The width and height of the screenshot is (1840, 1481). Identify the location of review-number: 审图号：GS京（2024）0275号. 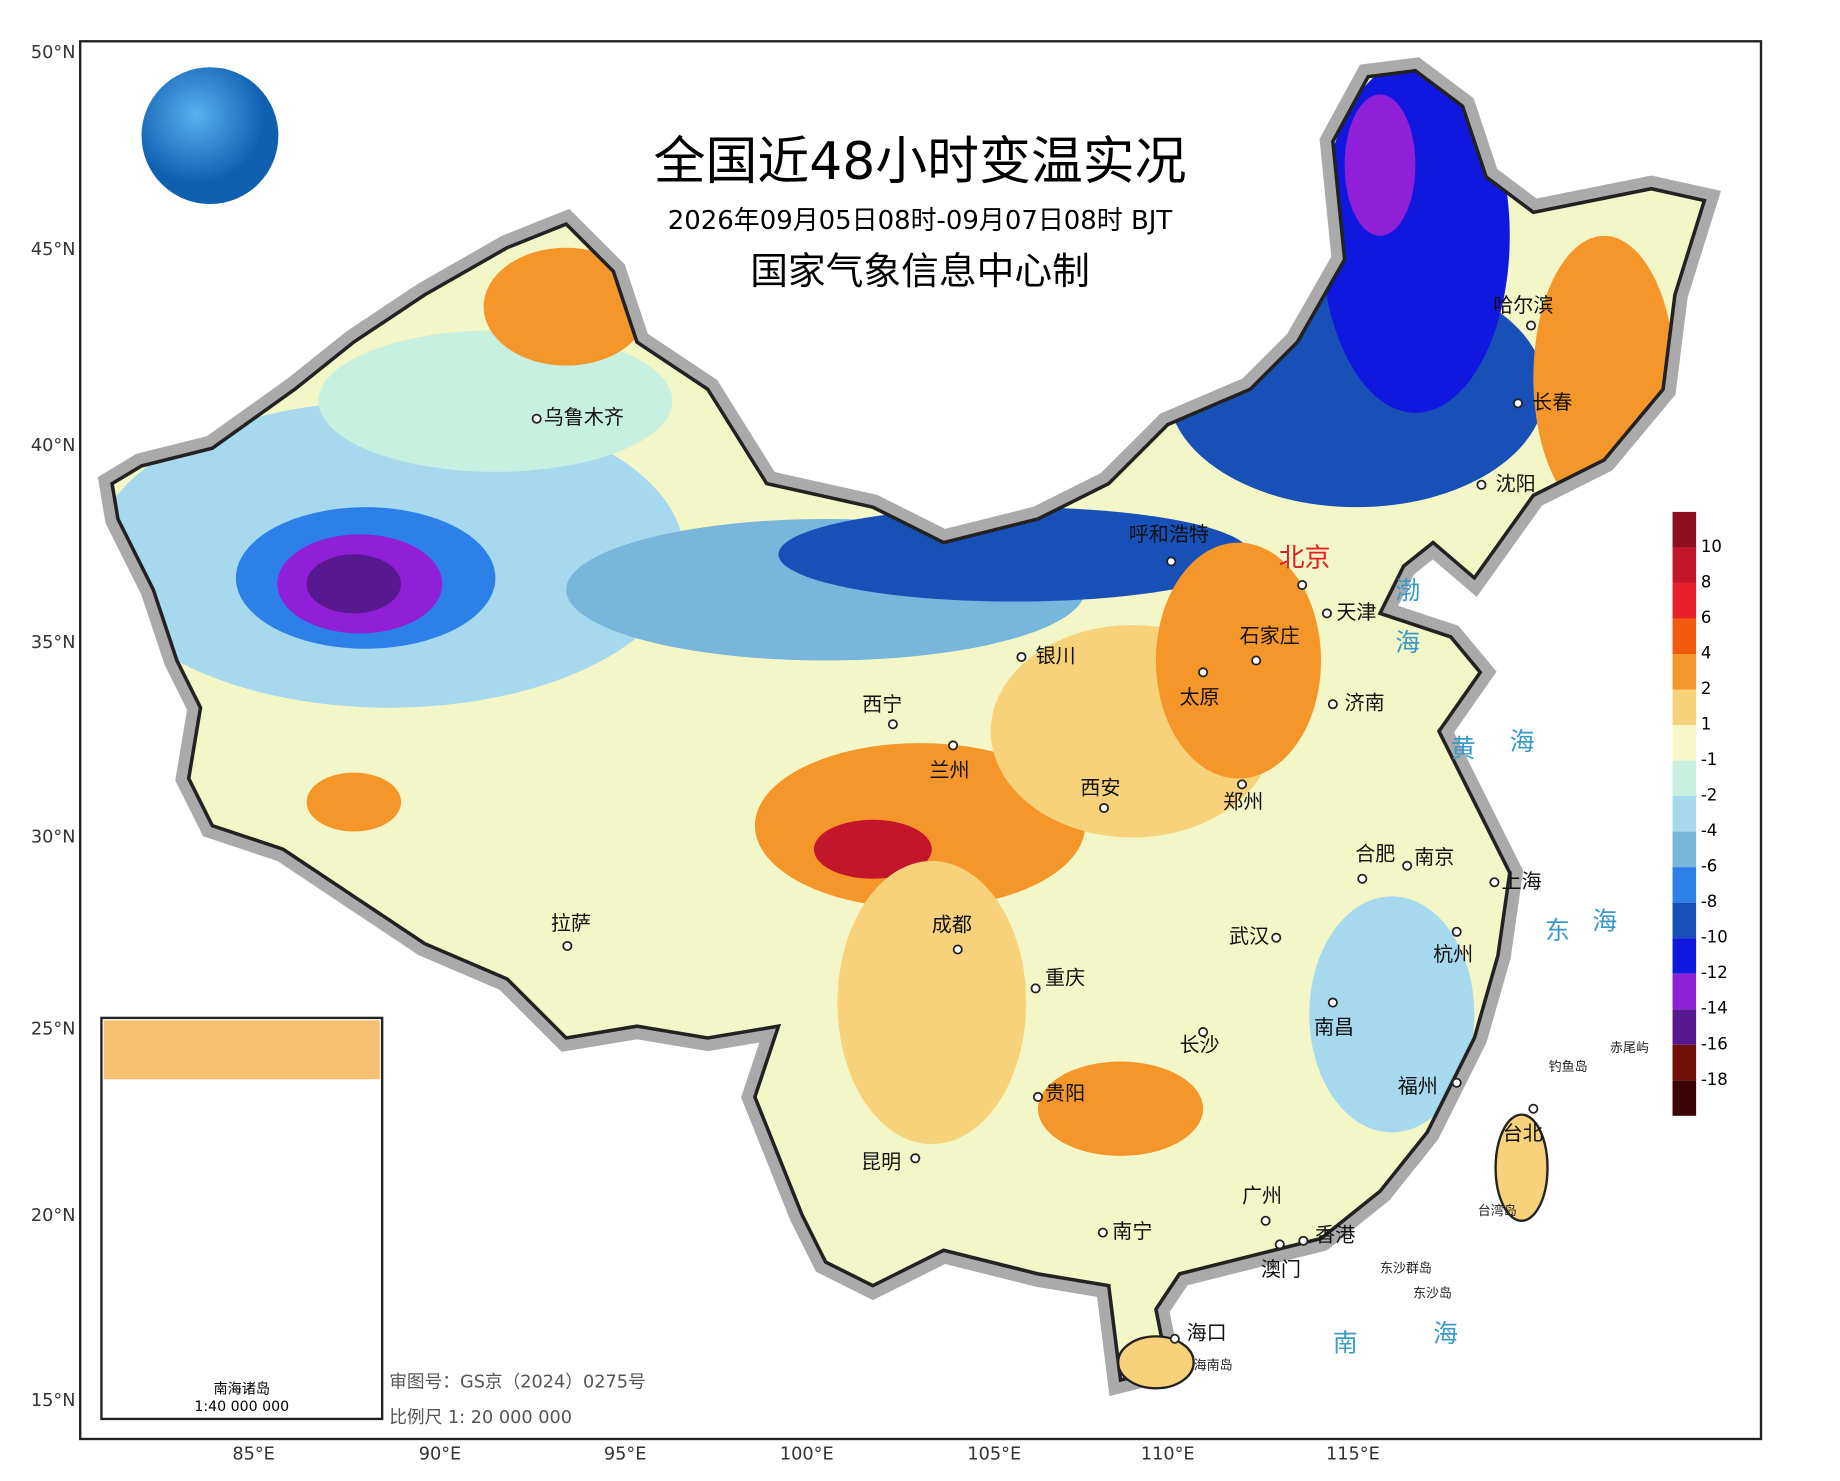
(517, 1381).